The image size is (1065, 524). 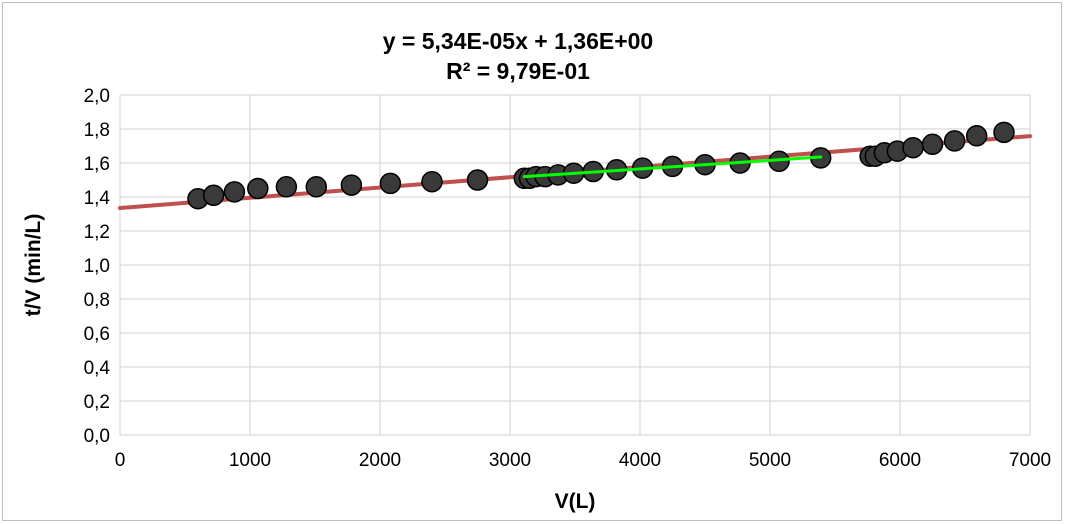 What do you see at coordinates (97, 130) in the screenshot?
I see `y-tick-label: 1,8` at bounding box center [97, 130].